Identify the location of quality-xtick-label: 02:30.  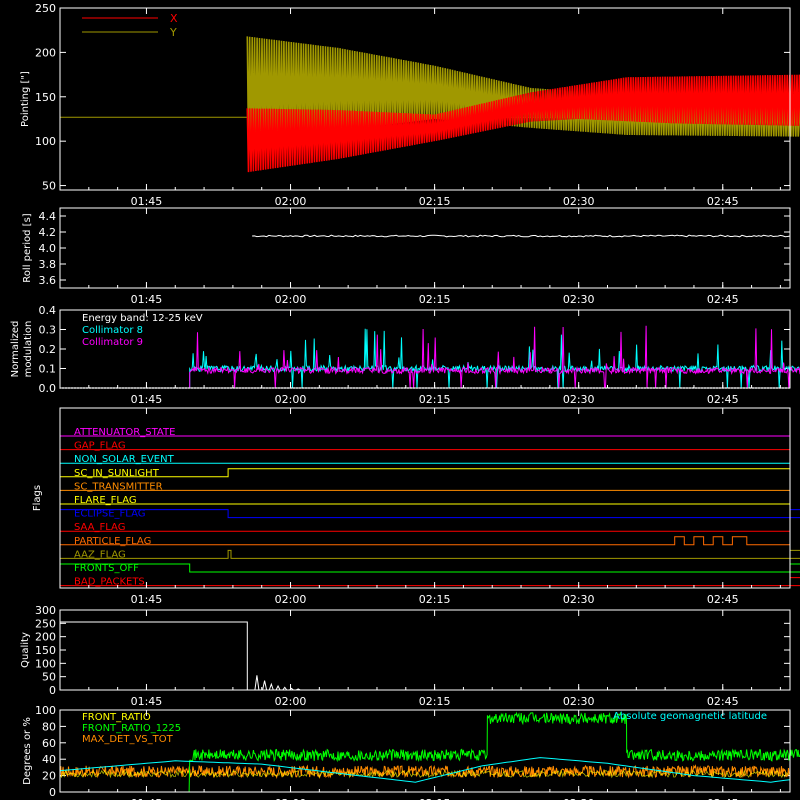
(579, 701).